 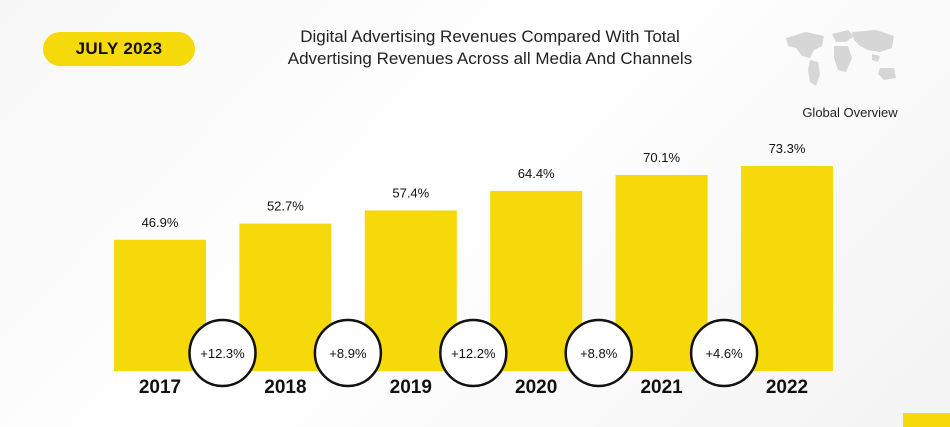 I want to click on world-map-icon, so click(x=841, y=58).